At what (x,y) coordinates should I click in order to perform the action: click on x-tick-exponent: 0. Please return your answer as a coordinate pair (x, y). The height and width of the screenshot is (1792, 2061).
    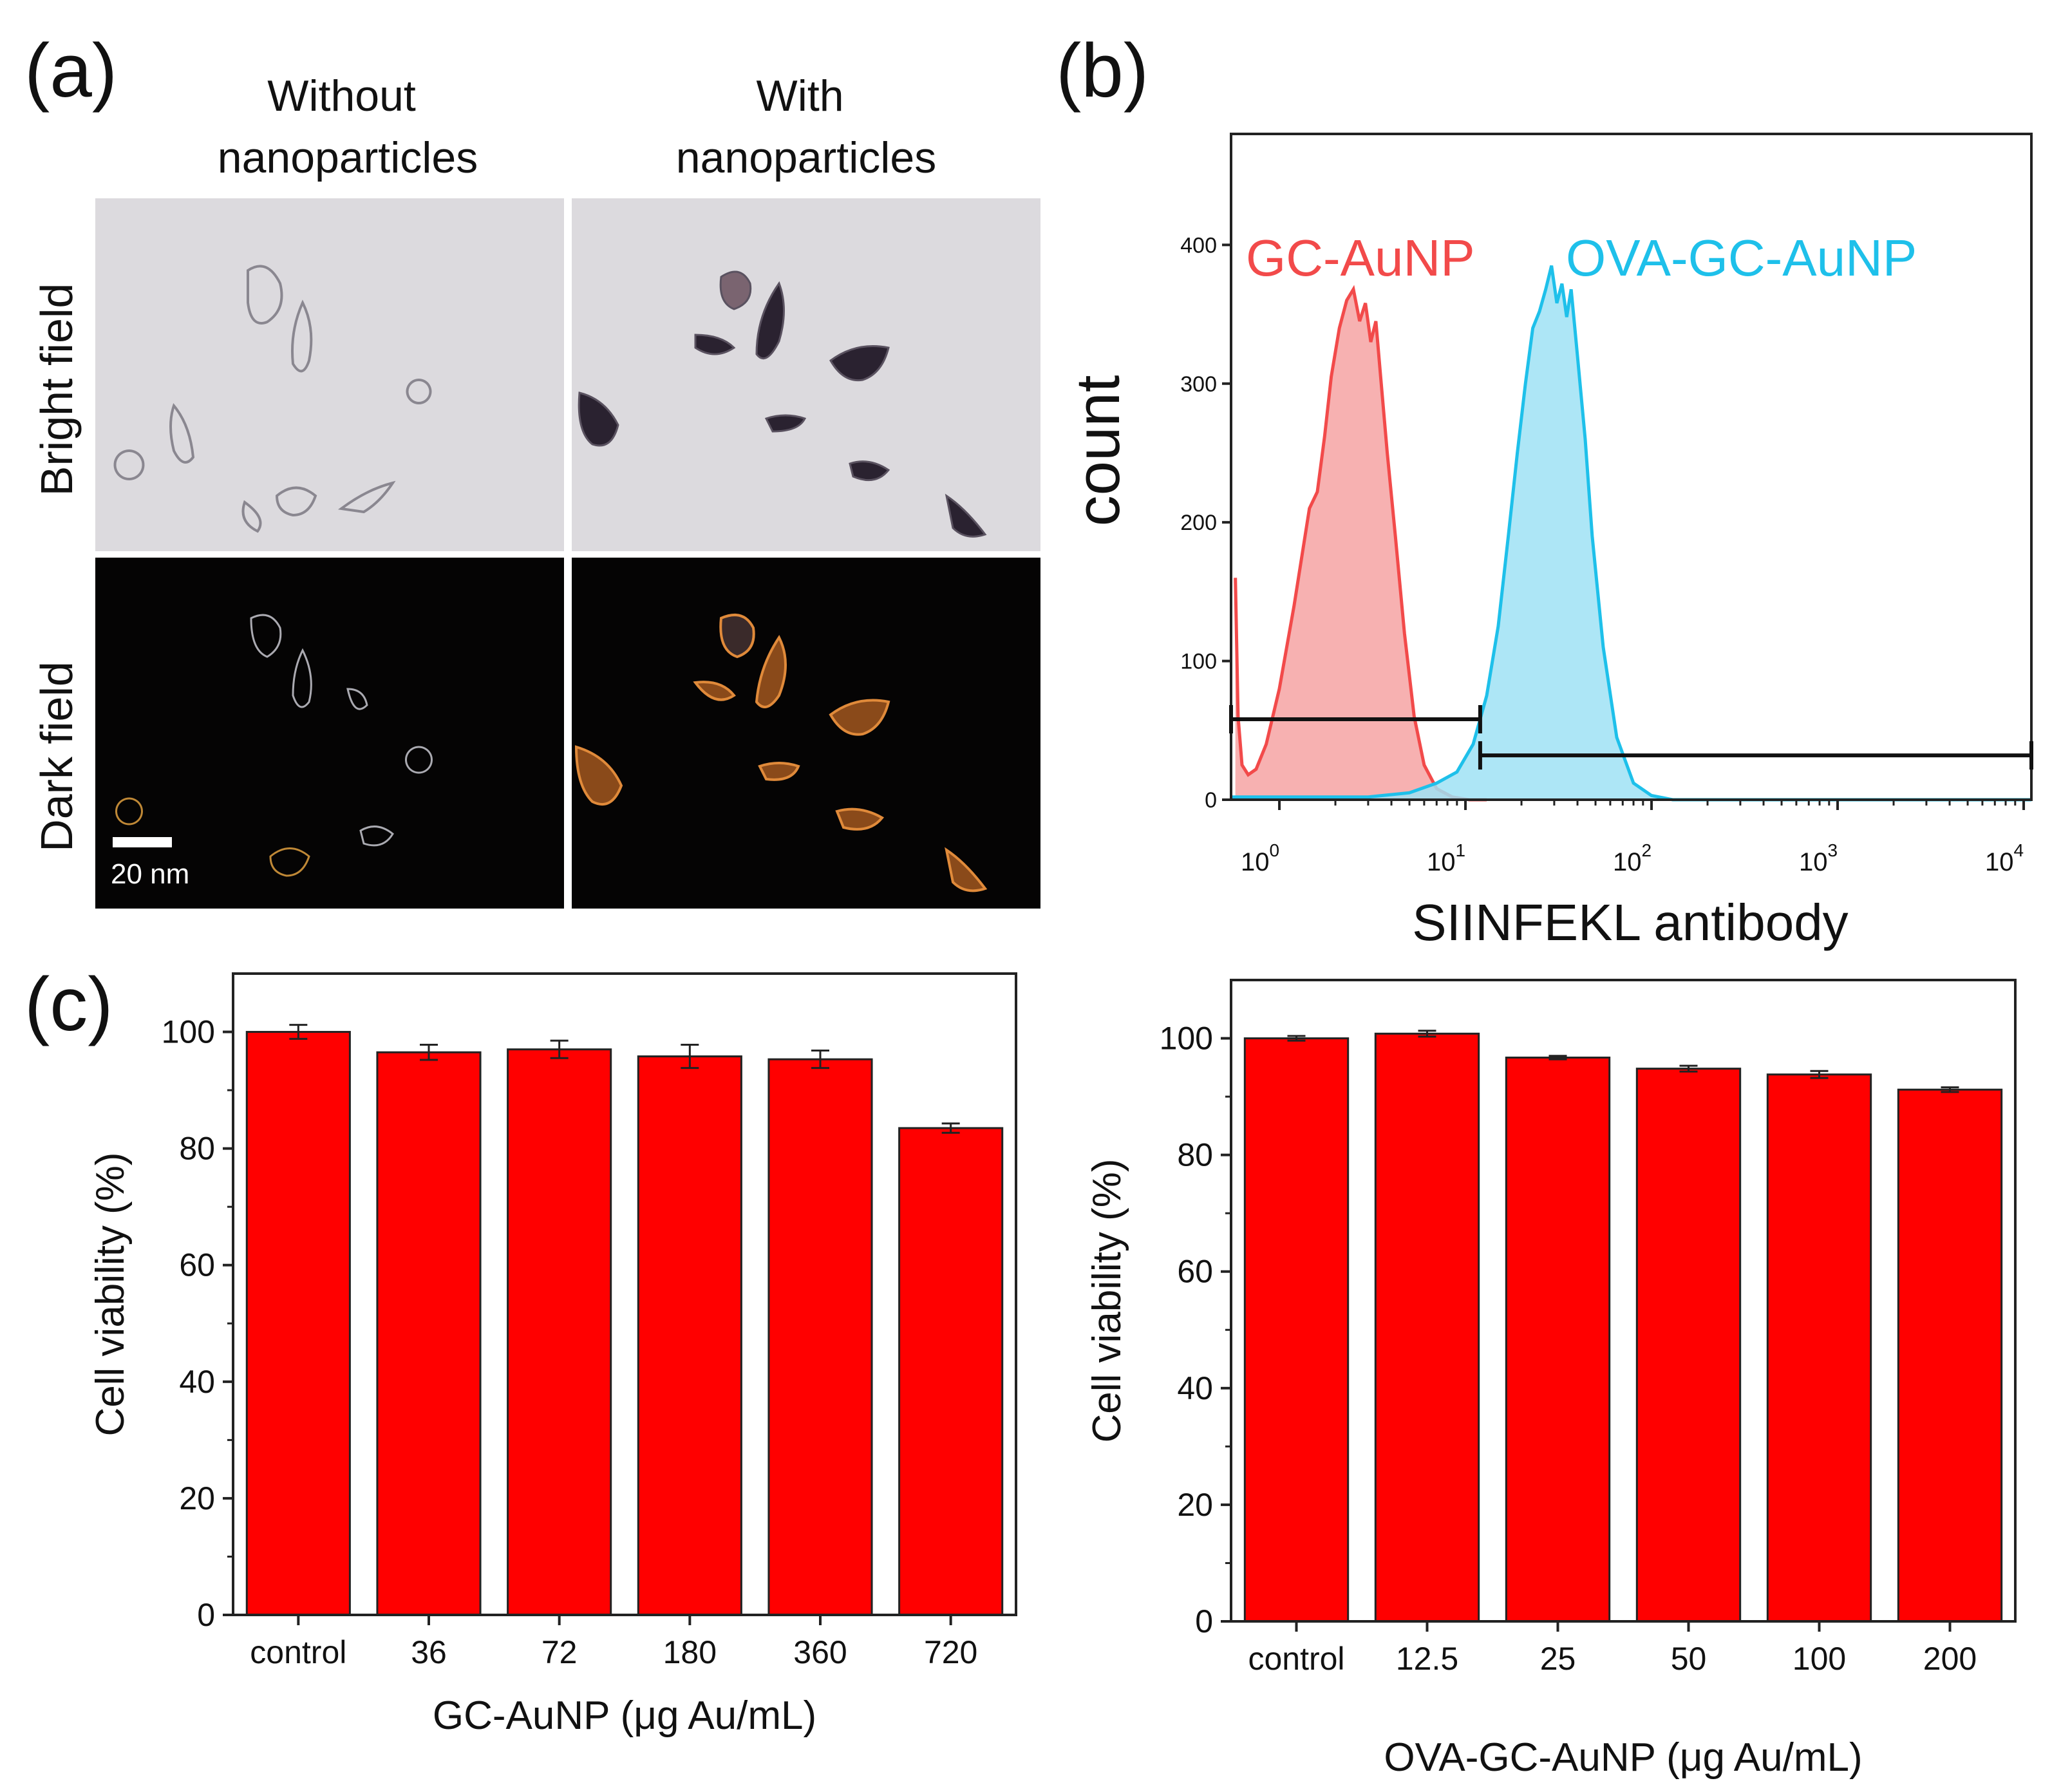
    Looking at the image, I should click on (1274, 850).